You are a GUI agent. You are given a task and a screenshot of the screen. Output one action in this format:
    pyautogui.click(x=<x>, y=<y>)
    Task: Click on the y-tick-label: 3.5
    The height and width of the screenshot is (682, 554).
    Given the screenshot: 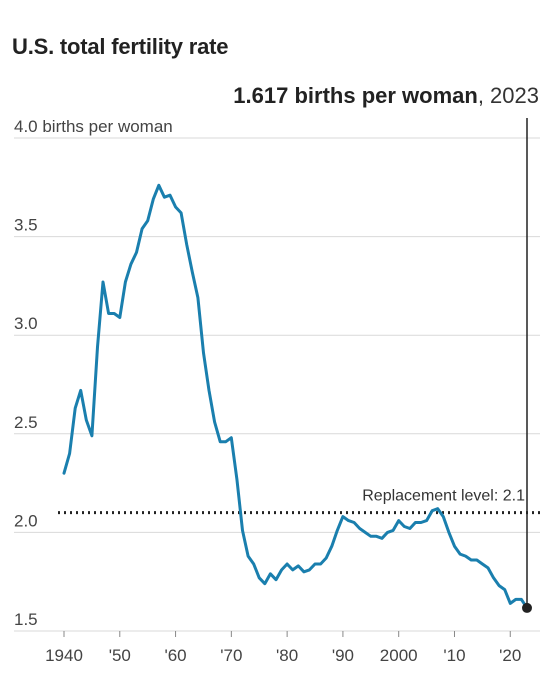 What is the action you would take?
    pyautogui.click(x=26, y=225)
    